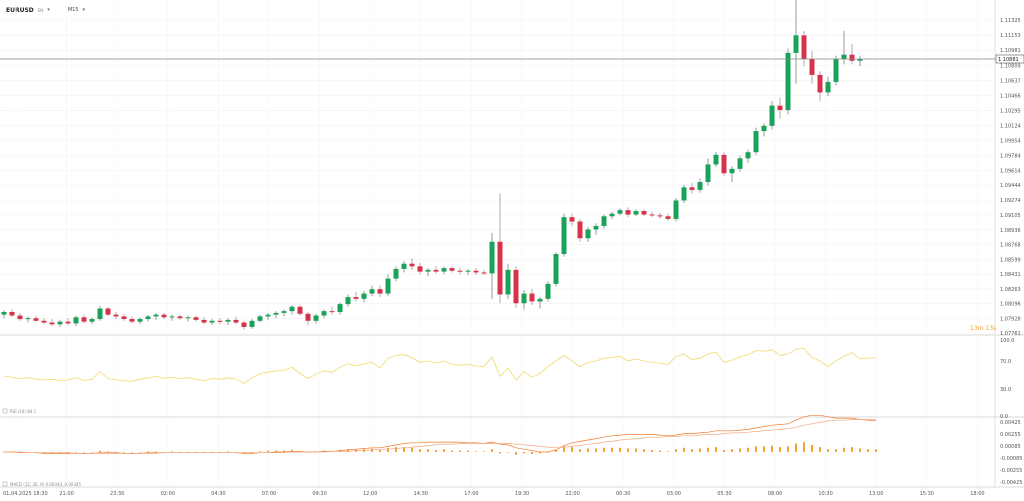 The image size is (1024, 501). What do you see at coordinates (66, 494) in the screenshot?
I see `time-tick-label: 21:00` at bounding box center [66, 494].